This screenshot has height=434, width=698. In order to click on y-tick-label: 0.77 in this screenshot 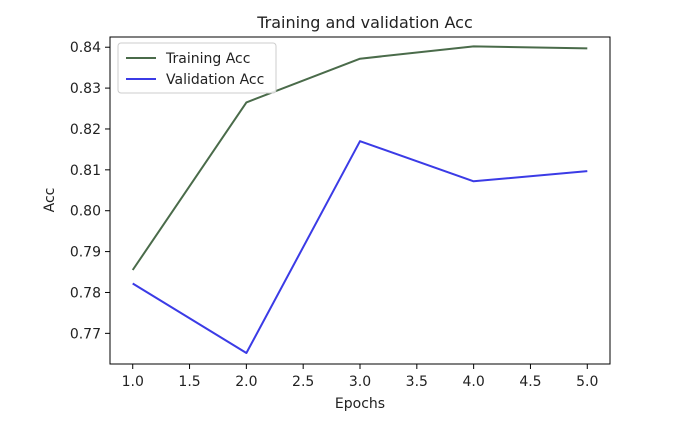, I will do `click(85, 334)`.